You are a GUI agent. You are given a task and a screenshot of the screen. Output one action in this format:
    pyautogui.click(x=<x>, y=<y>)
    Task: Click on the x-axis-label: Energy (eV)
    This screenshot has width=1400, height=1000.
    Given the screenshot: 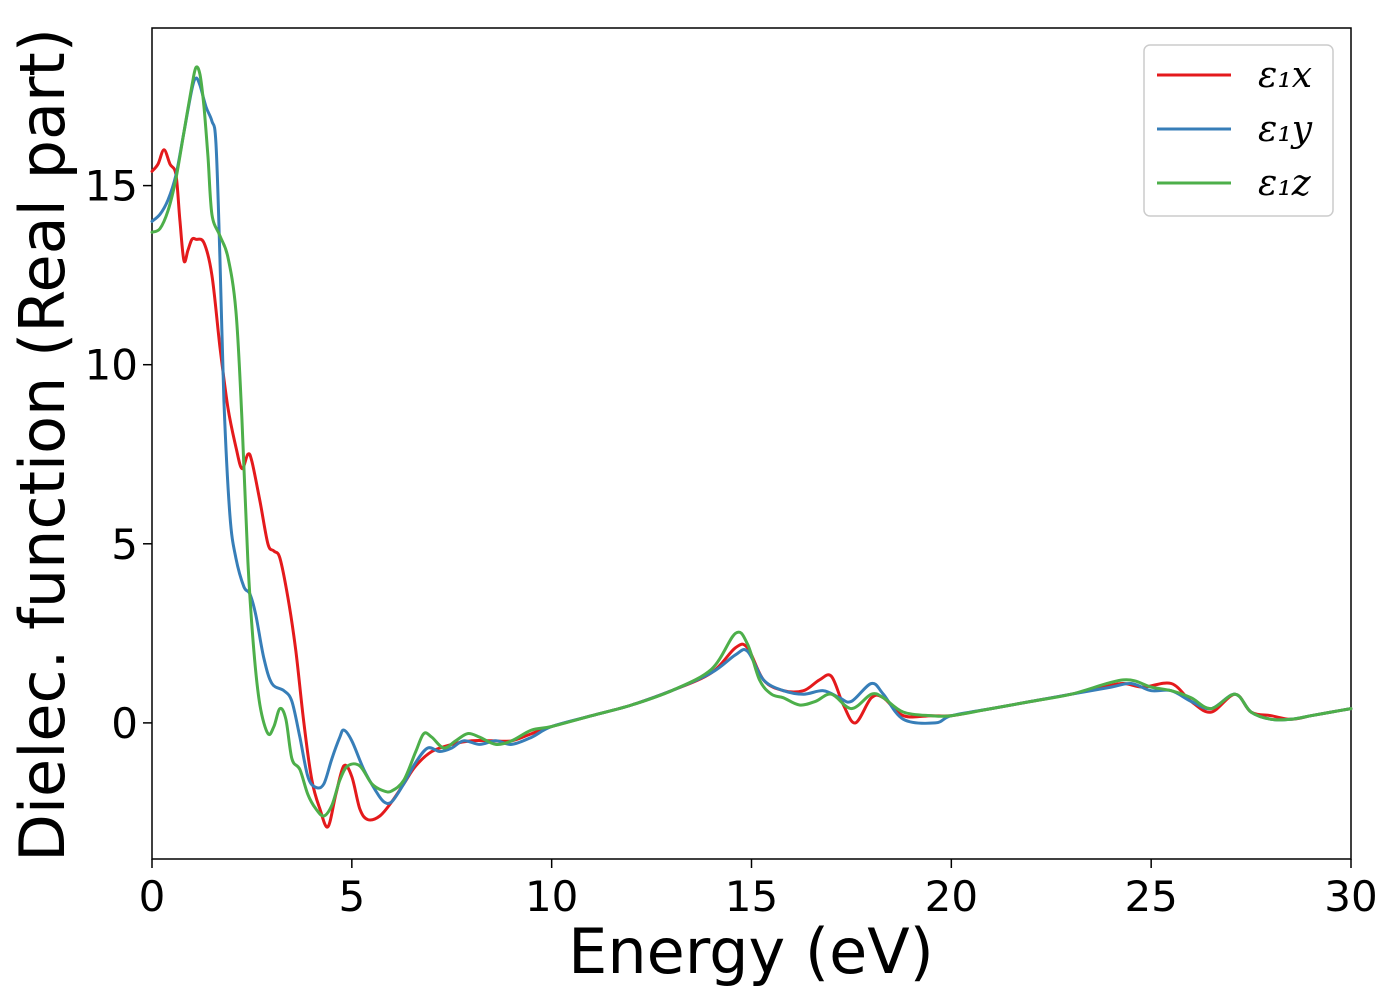 What is the action you would take?
    pyautogui.click(x=751, y=951)
    